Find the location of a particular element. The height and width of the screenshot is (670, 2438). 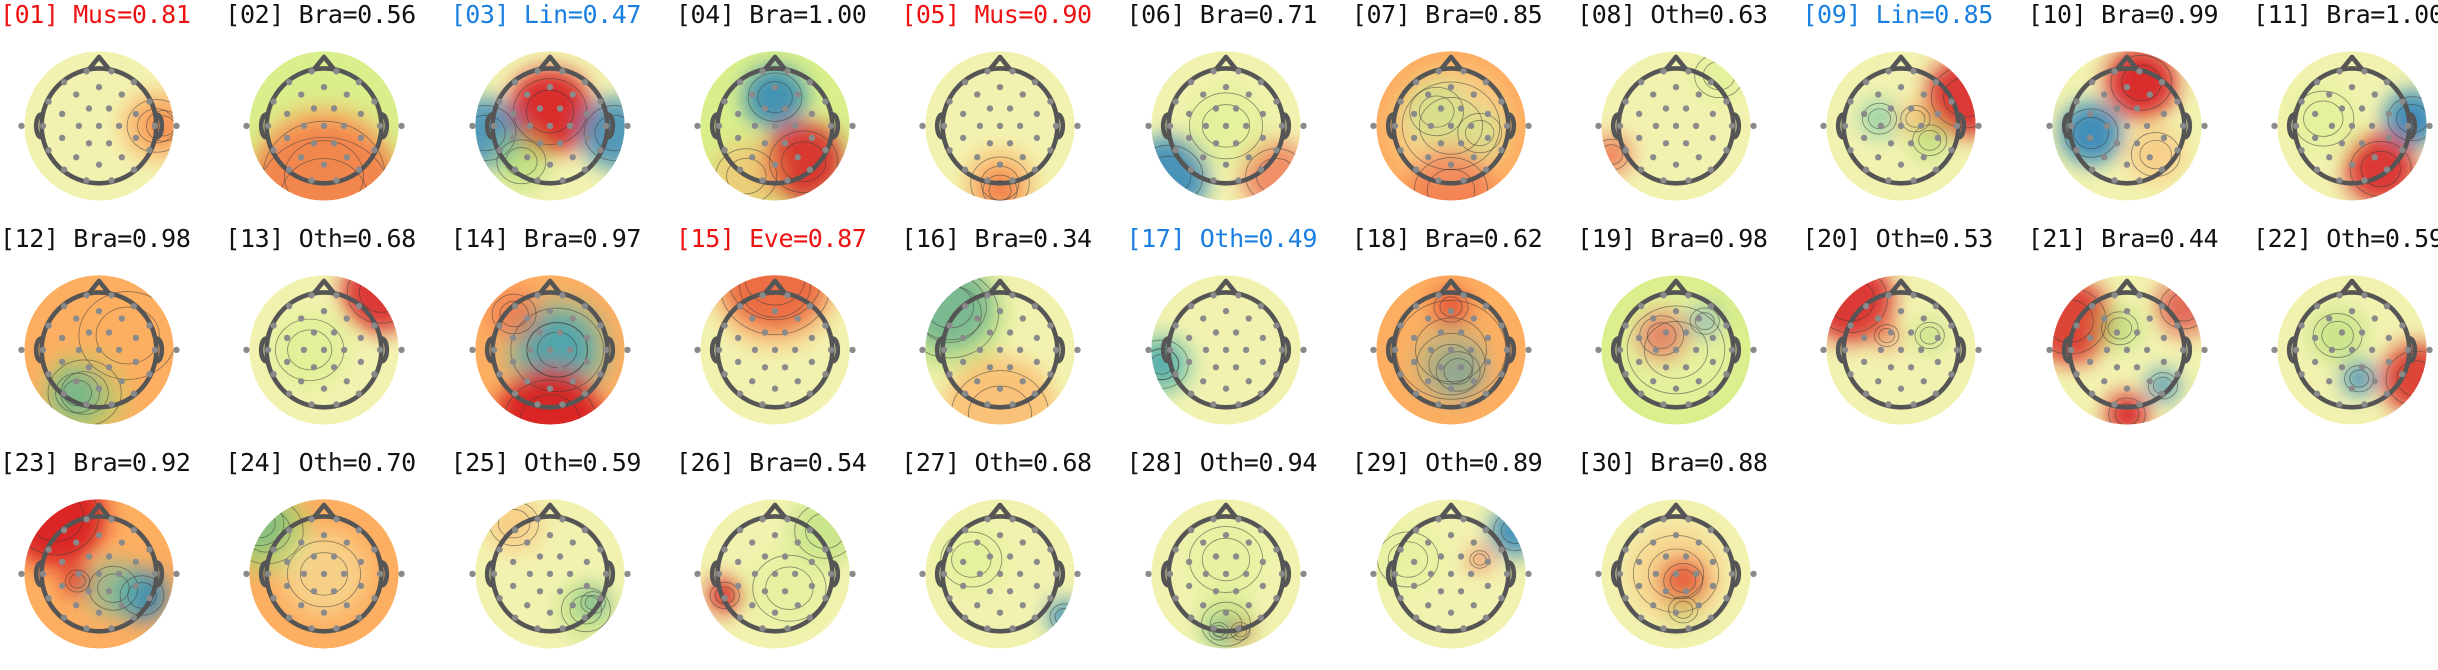

component-score: Oth=0.70 is located at coordinates (357, 462).